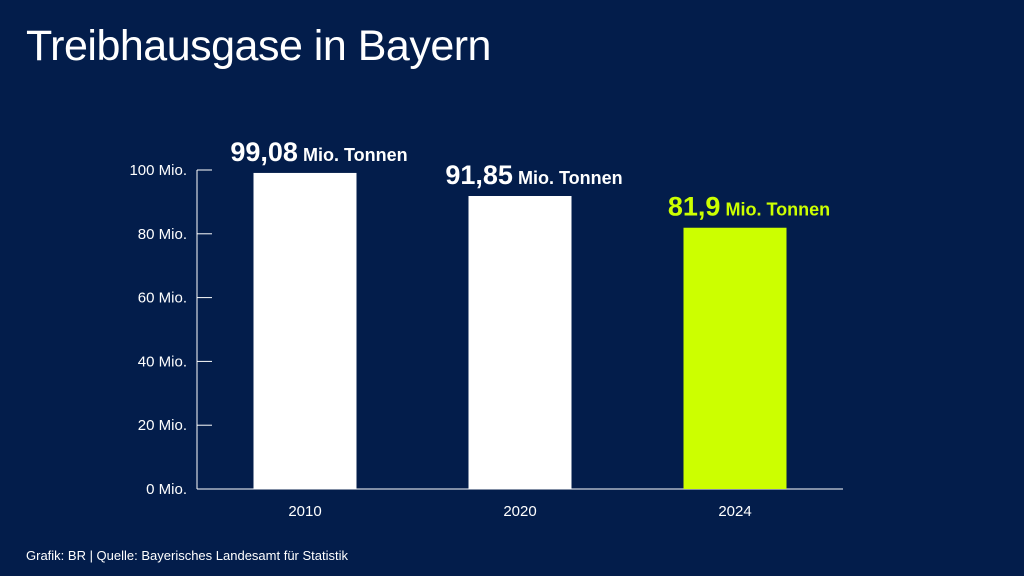 This screenshot has height=576, width=1024. Describe the element at coordinates (735, 358) in the screenshot. I see `bar-2024` at that location.